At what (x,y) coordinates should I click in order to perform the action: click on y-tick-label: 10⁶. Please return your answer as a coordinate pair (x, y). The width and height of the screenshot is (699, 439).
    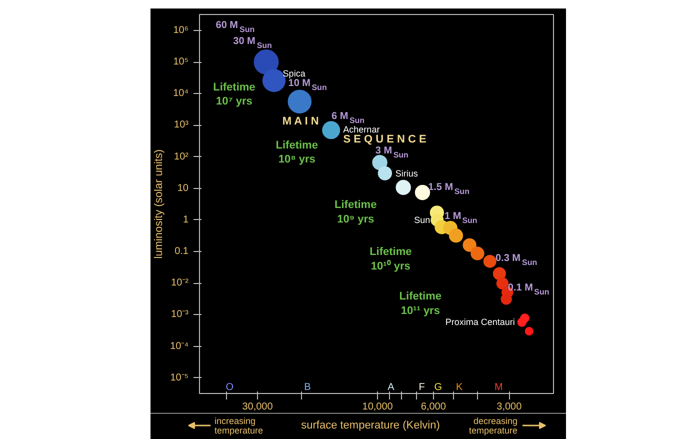
    Looking at the image, I should click on (181, 30).